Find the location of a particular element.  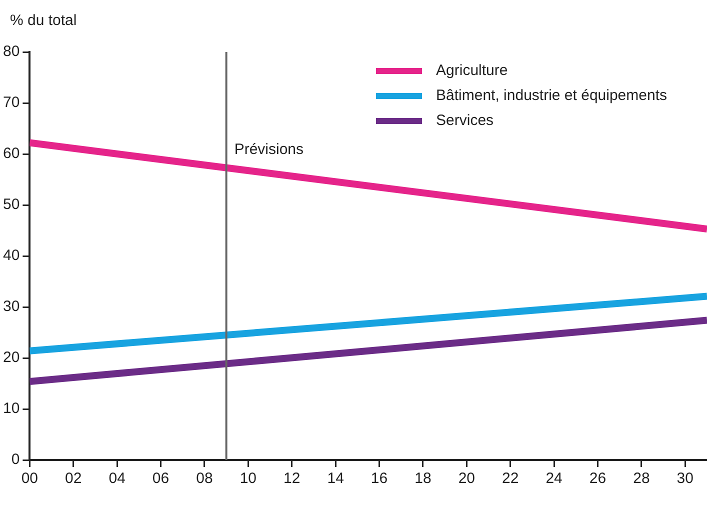

x-tick-label: 28 is located at coordinates (641, 479).